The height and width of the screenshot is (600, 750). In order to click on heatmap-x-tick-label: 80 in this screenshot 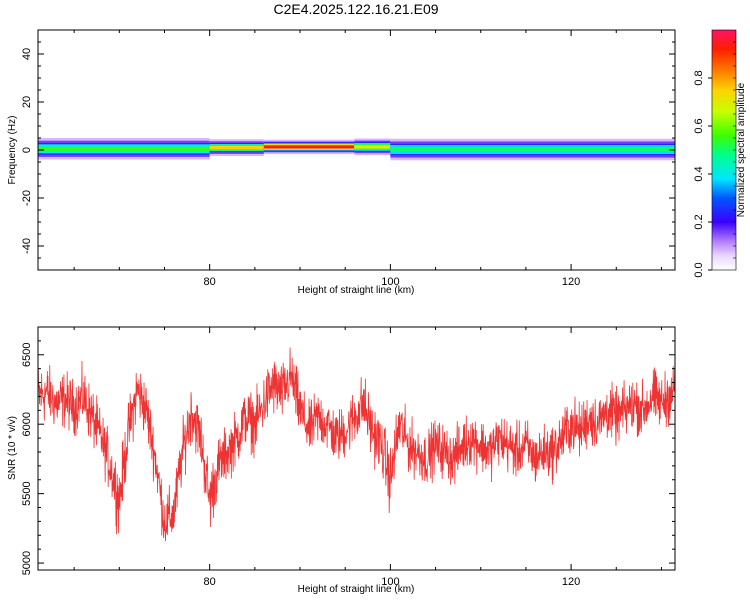, I will do `click(210, 282)`.